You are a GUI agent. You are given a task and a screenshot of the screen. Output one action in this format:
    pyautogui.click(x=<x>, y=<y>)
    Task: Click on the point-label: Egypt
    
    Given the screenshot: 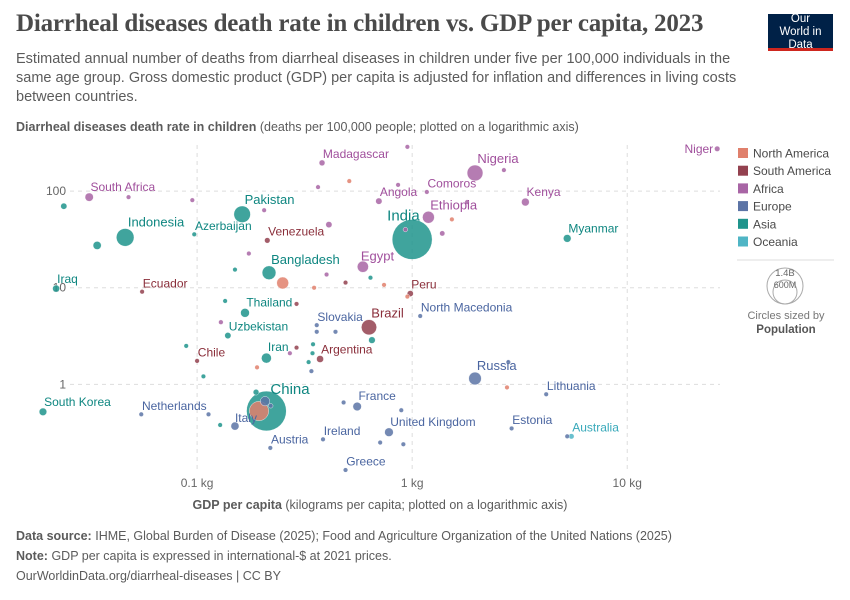 What is the action you would take?
    pyautogui.click(x=378, y=256)
    